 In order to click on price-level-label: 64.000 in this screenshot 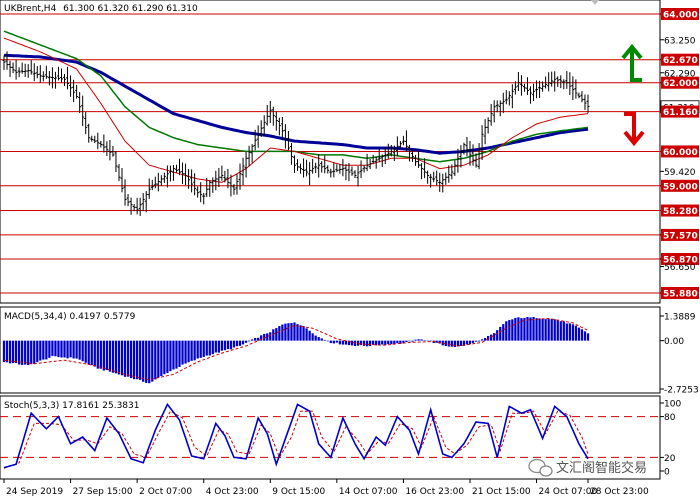, I will do `click(680, 16)`.